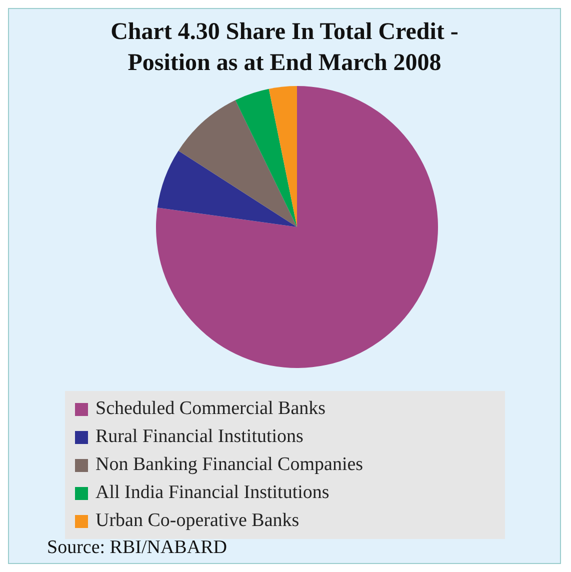  What do you see at coordinates (211, 409) in the screenshot?
I see `legend-label: Scheduled Commercial Banks` at bounding box center [211, 409].